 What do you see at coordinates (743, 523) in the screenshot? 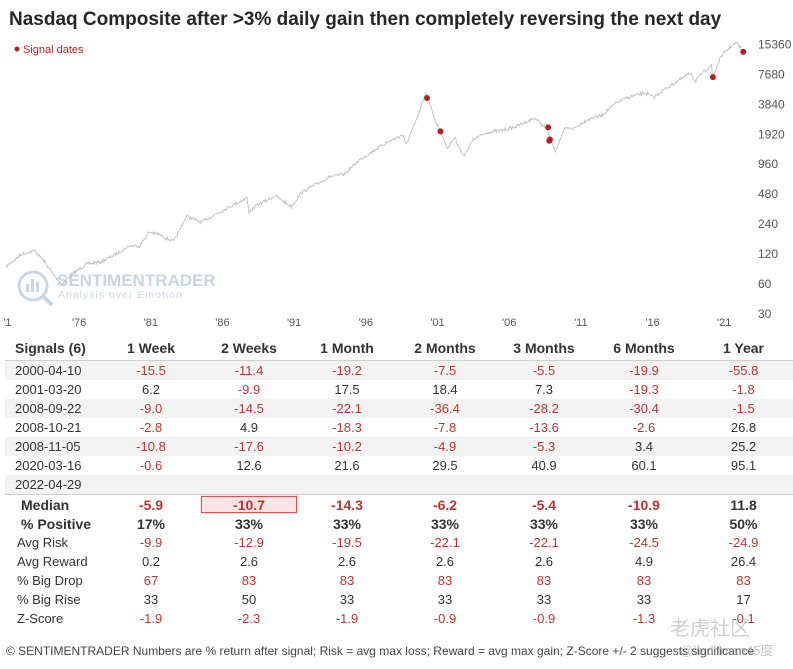
I see `summary-value: 50%` at bounding box center [743, 523].